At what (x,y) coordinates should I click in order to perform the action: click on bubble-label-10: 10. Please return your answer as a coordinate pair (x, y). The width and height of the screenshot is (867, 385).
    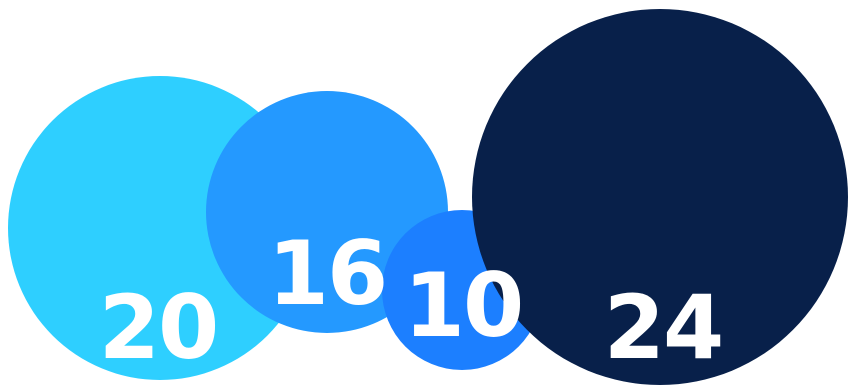
    Looking at the image, I should click on (463, 305).